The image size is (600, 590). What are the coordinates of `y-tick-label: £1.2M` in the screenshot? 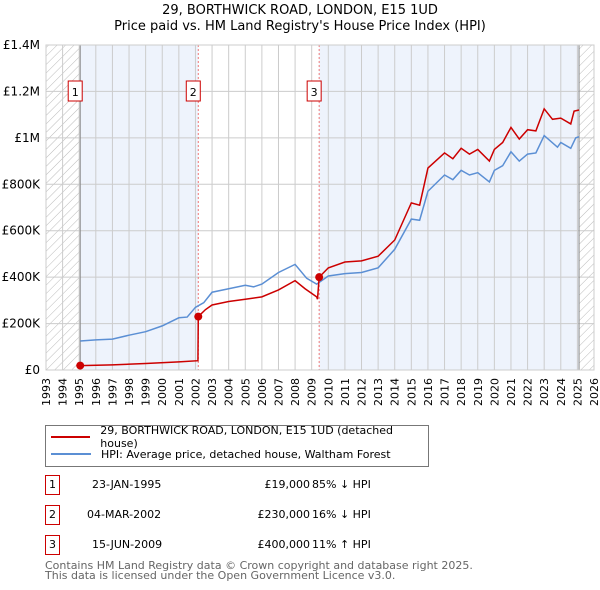 It's located at (21, 91).